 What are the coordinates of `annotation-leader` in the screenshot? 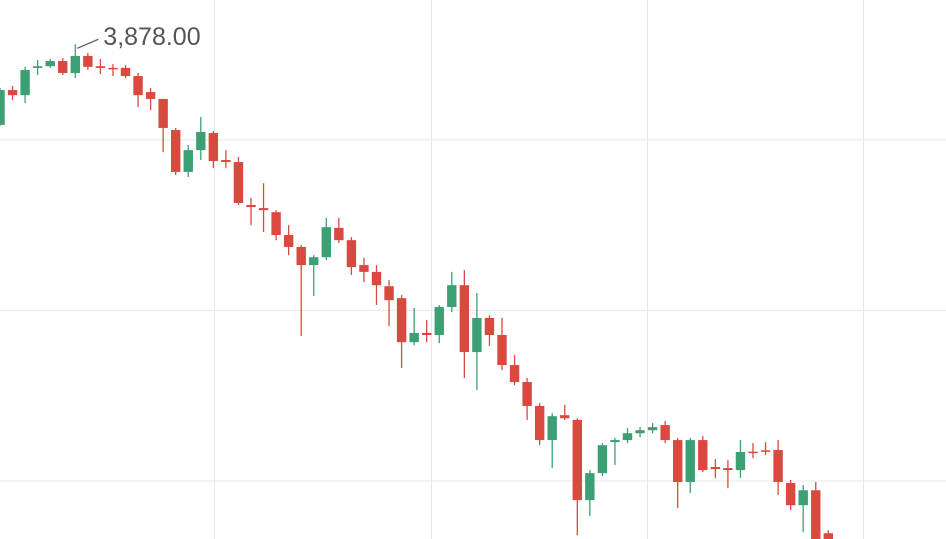 It's located at (88, 43).